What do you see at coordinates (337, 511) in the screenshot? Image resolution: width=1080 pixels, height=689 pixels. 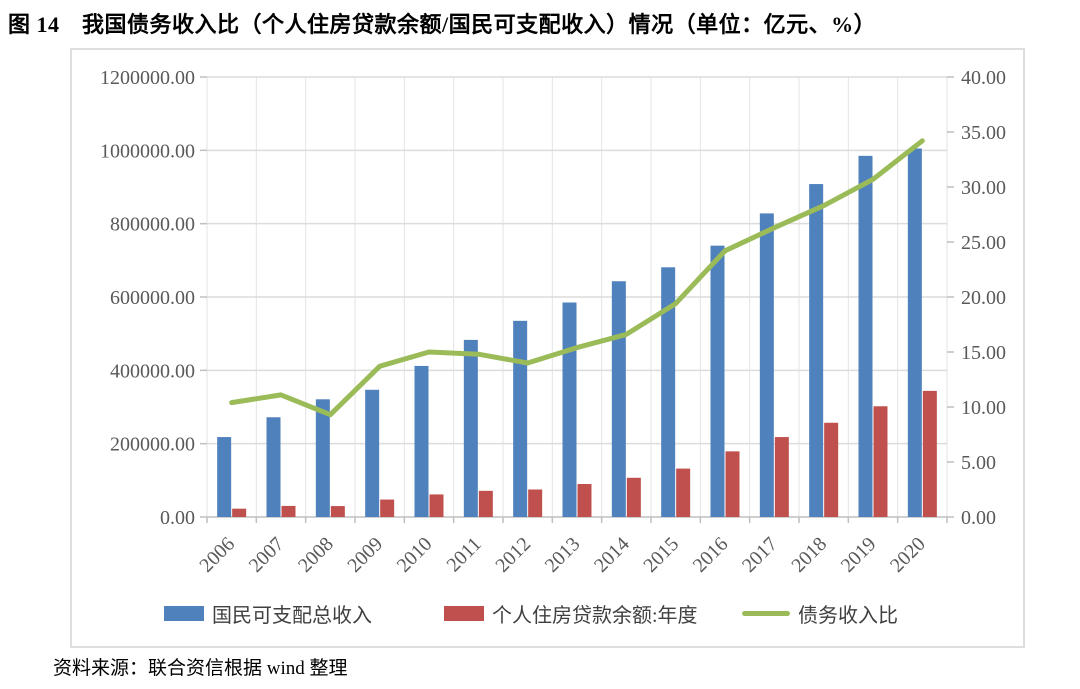 I see `bar-loan-2008` at bounding box center [337, 511].